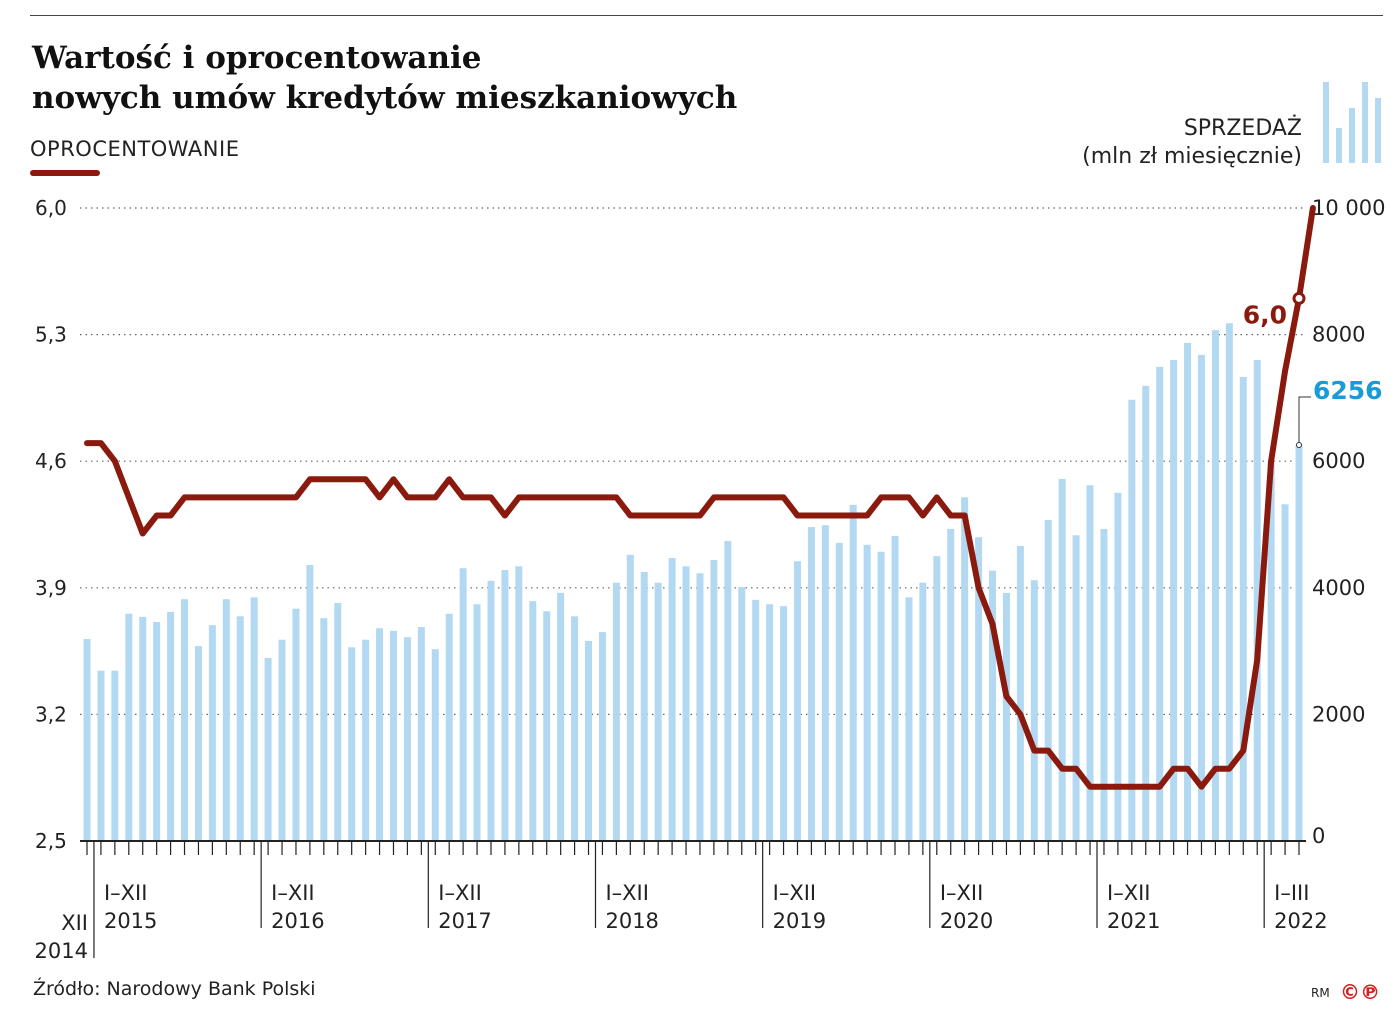 Image resolution: width=1400 pixels, height=1024 pixels. I want to click on left-axis-legend-label: OPROCENTOWANIE, so click(135, 149).